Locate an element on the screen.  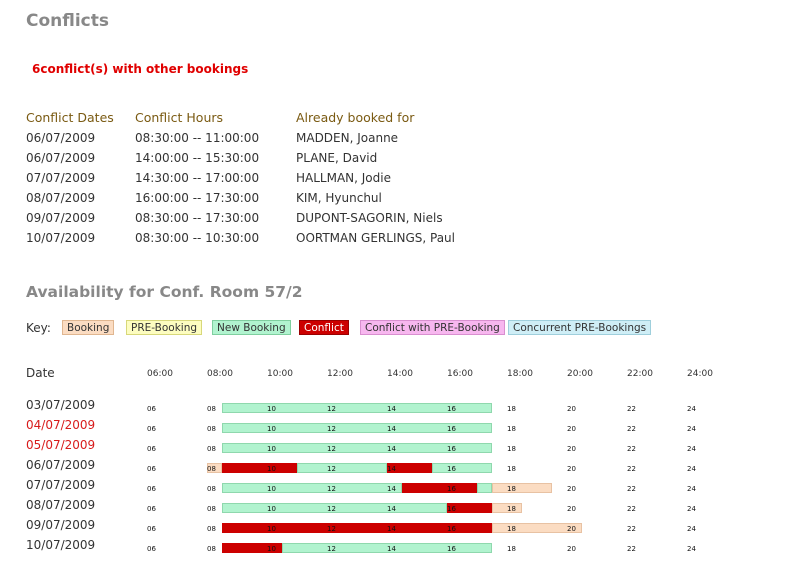
header-conflict-hours: Conflict Hours is located at coordinates (179, 117).